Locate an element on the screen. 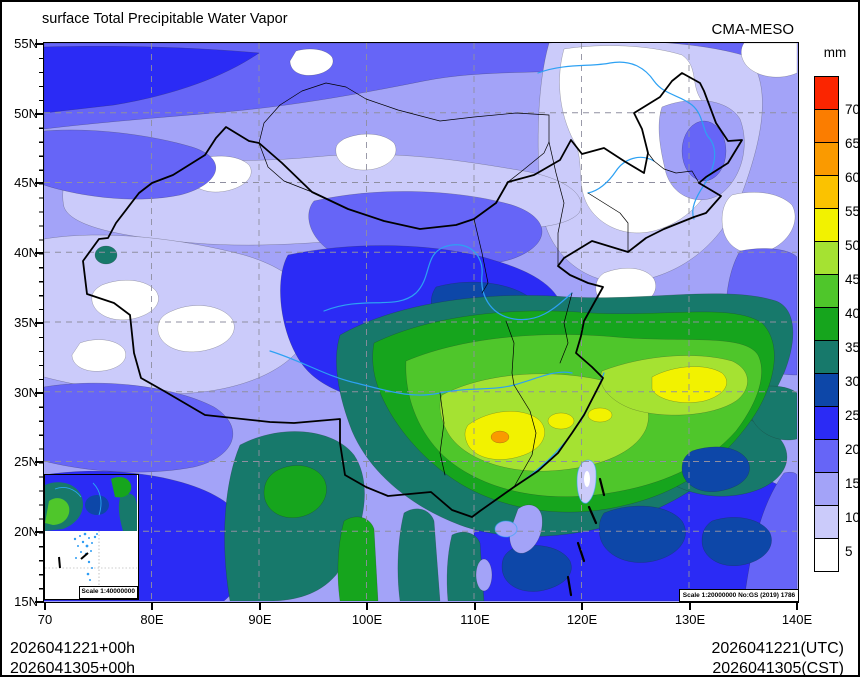 The height and width of the screenshot is (677, 860). inset-map is located at coordinates (91, 536).